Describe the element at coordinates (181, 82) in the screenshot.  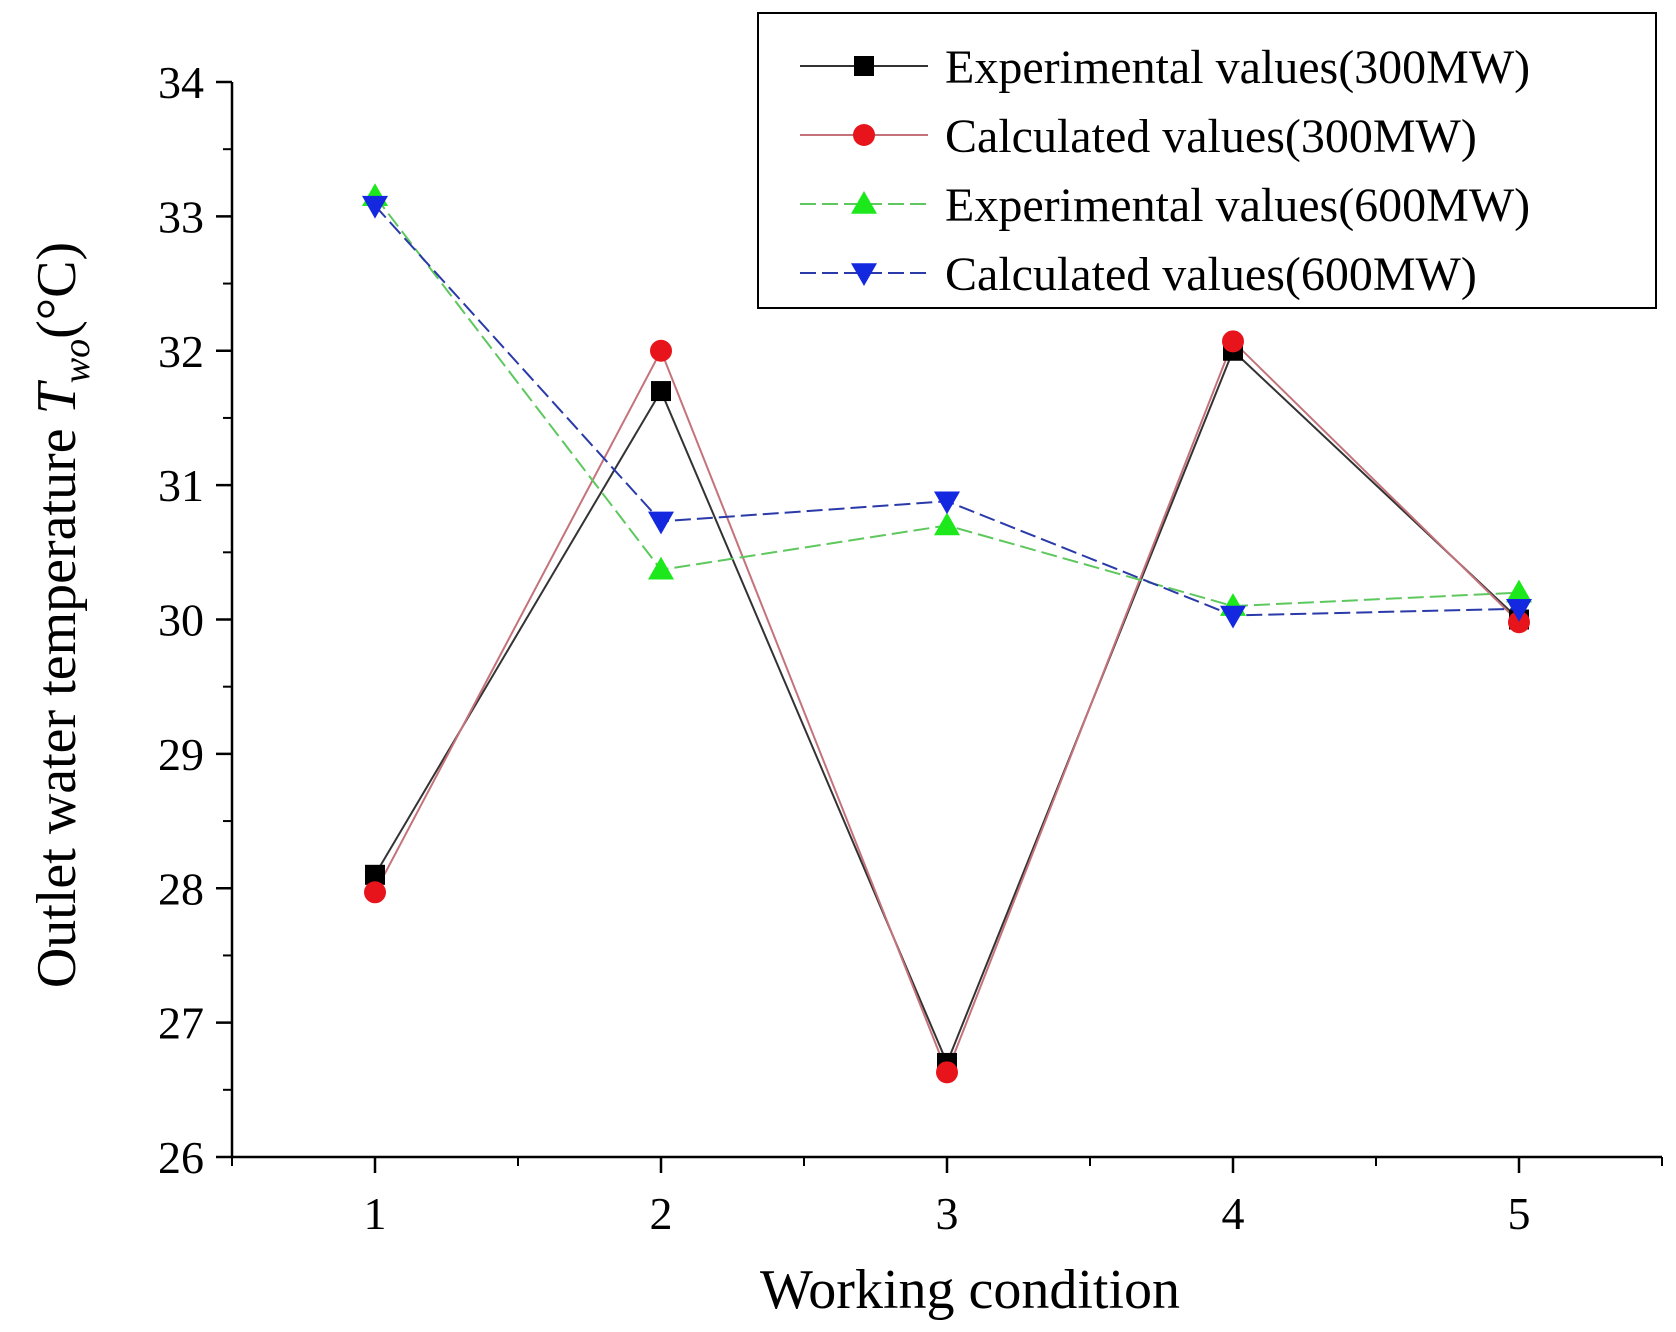
I see `y-tick-label: 34` at that location.